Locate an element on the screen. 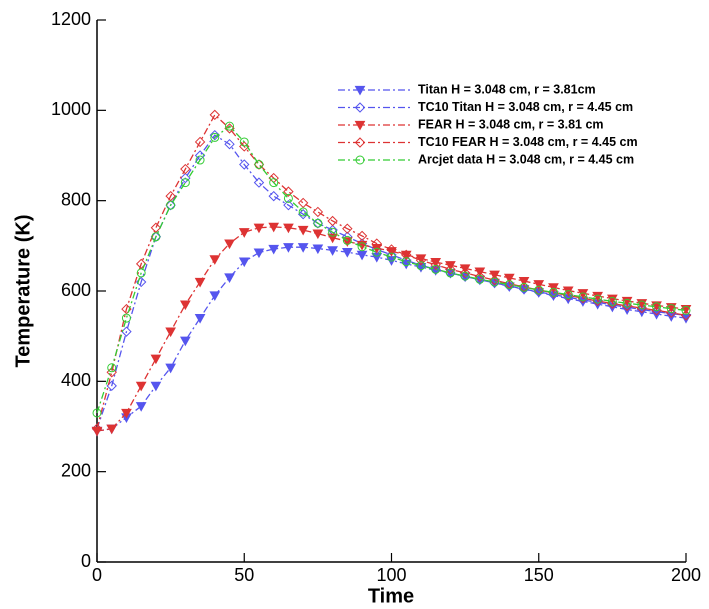 This screenshot has height=609, width=709. legend-label: Arcjet data H = 3.048 cm, r = 4.45 cm is located at coordinates (526, 159).